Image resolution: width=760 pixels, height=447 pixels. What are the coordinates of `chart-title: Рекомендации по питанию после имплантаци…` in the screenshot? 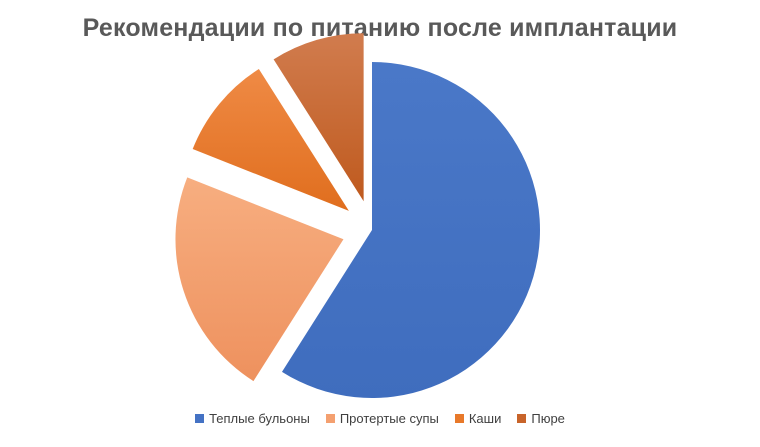 It's located at (380, 28).